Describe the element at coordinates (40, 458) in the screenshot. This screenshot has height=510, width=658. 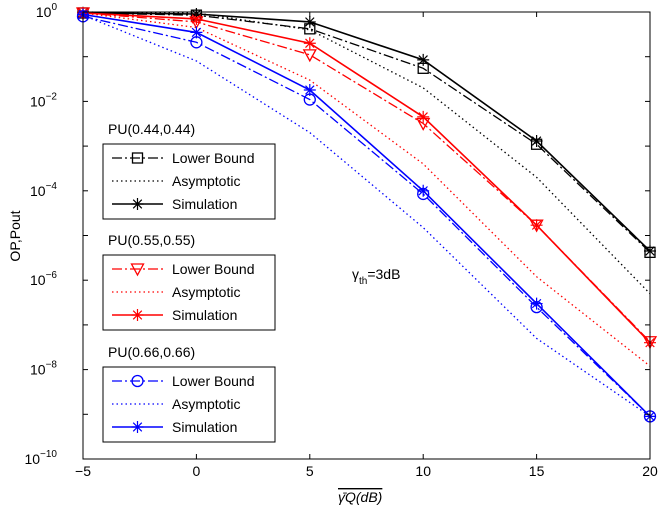
I see `y-tick-label: 10⁻¹⁰` at that location.